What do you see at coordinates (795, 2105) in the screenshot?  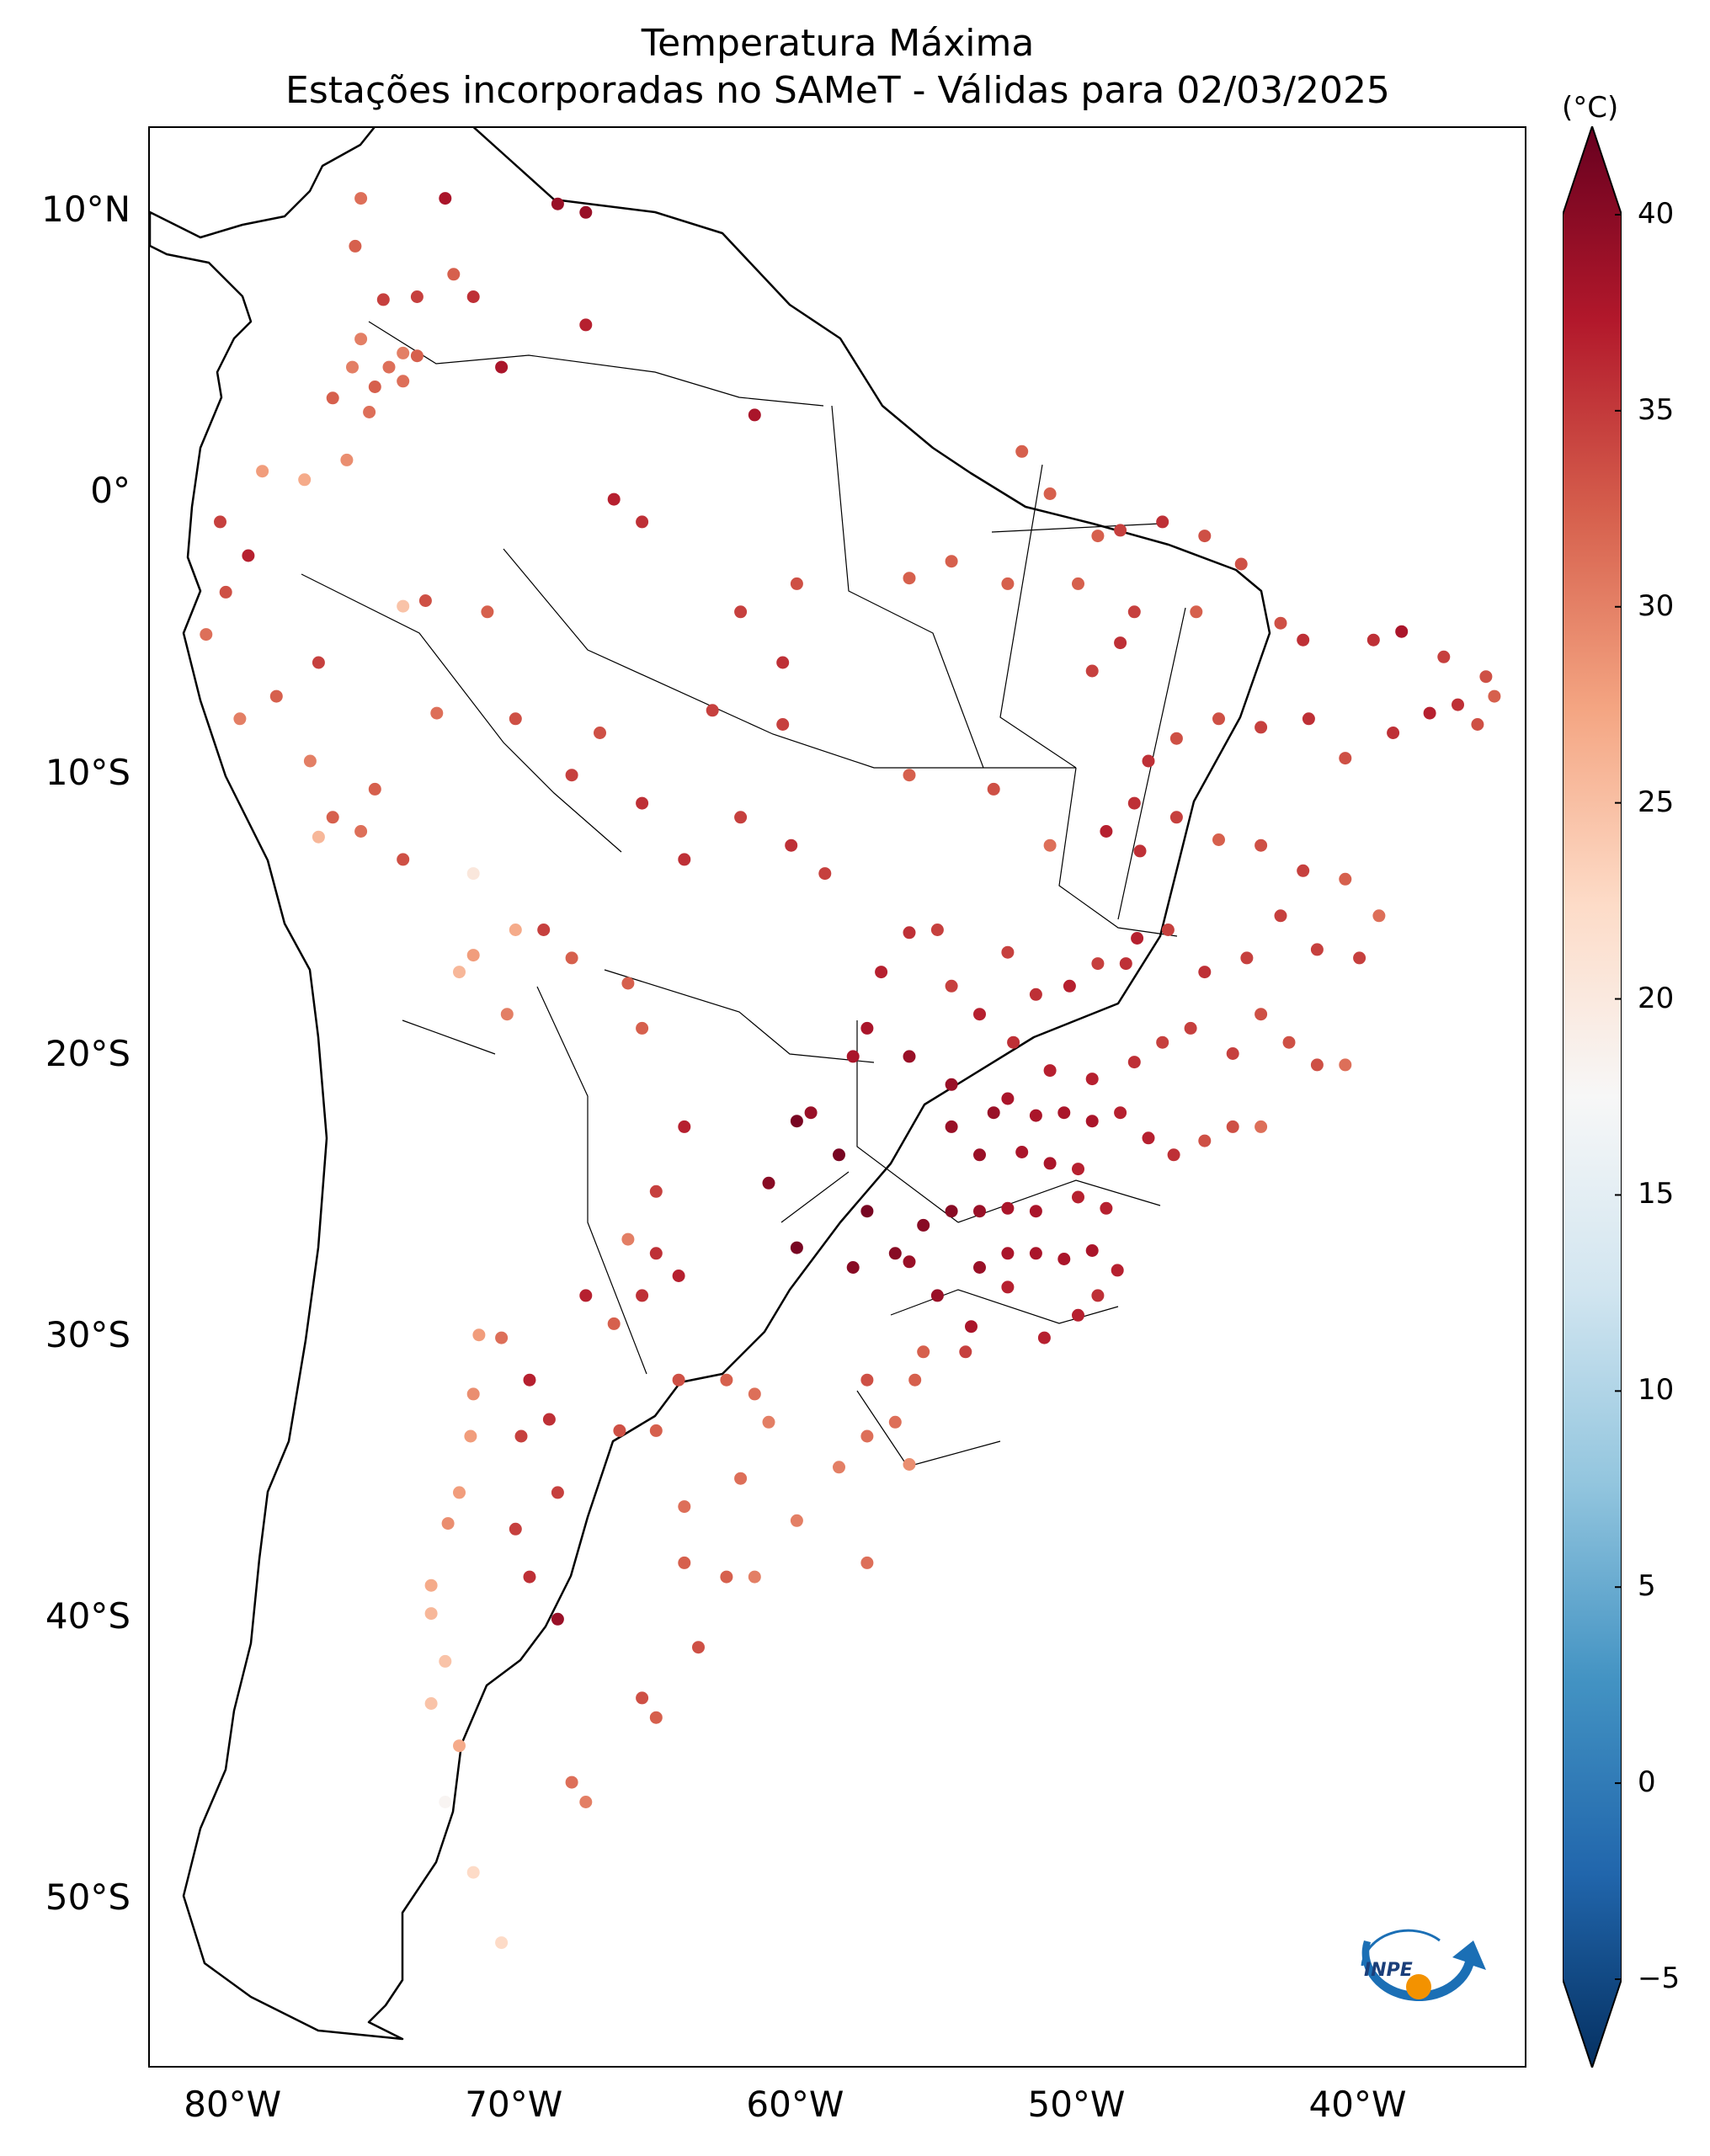 I see `longitude-tick-label: 60°W` at bounding box center [795, 2105].